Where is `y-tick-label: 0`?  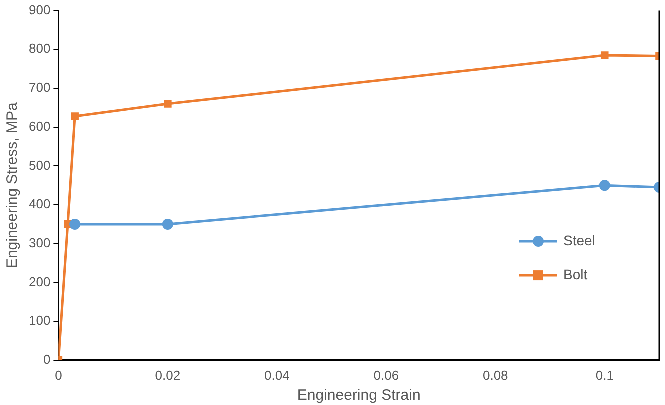
y-tick-label: 0 is located at coordinates (47, 359).